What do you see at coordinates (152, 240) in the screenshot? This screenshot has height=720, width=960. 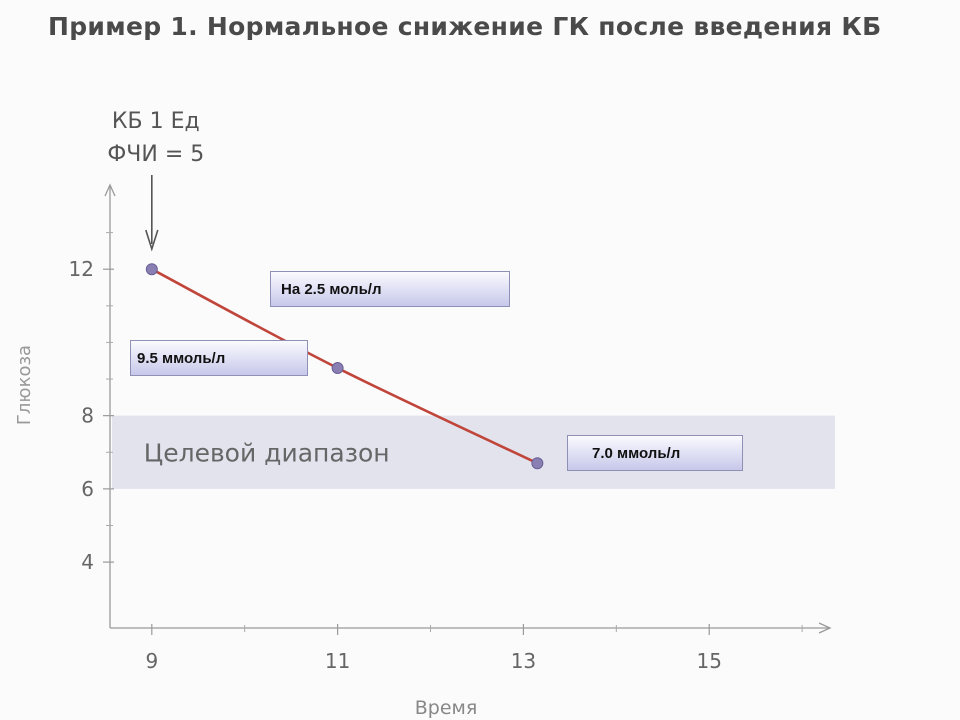 I see `injection-arrow-head` at bounding box center [152, 240].